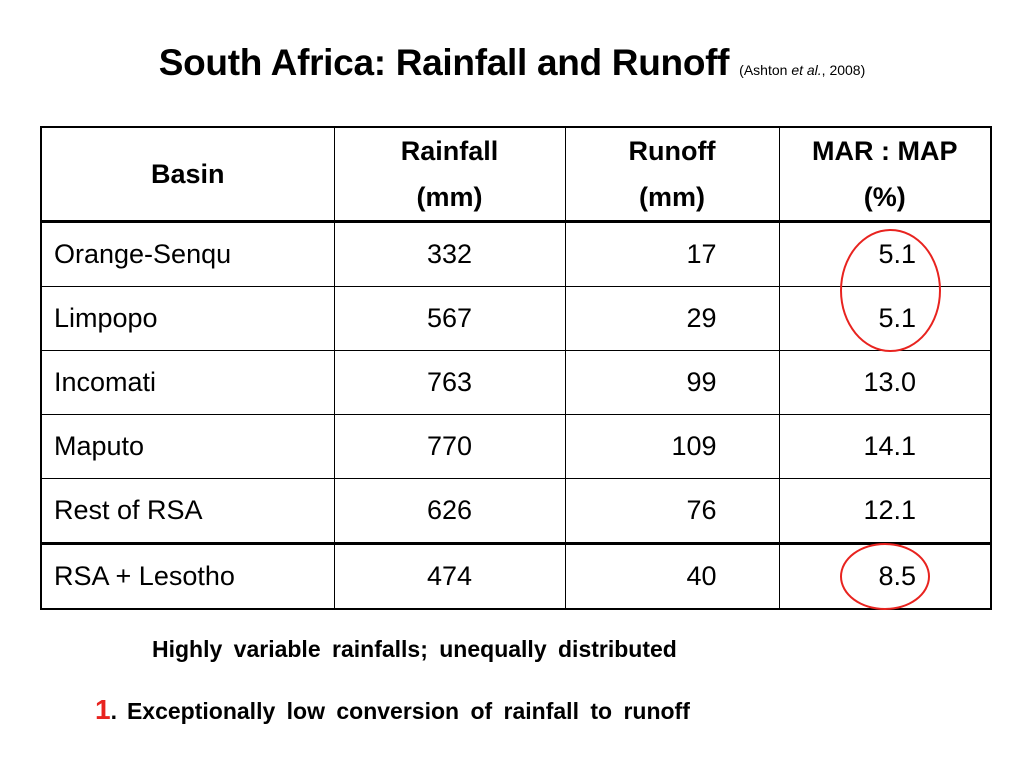 The image size is (1024, 768). Describe the element at coordinates (672, 174) in the screenshot. I see `header-runoff: Runoff (mm)` at that location.